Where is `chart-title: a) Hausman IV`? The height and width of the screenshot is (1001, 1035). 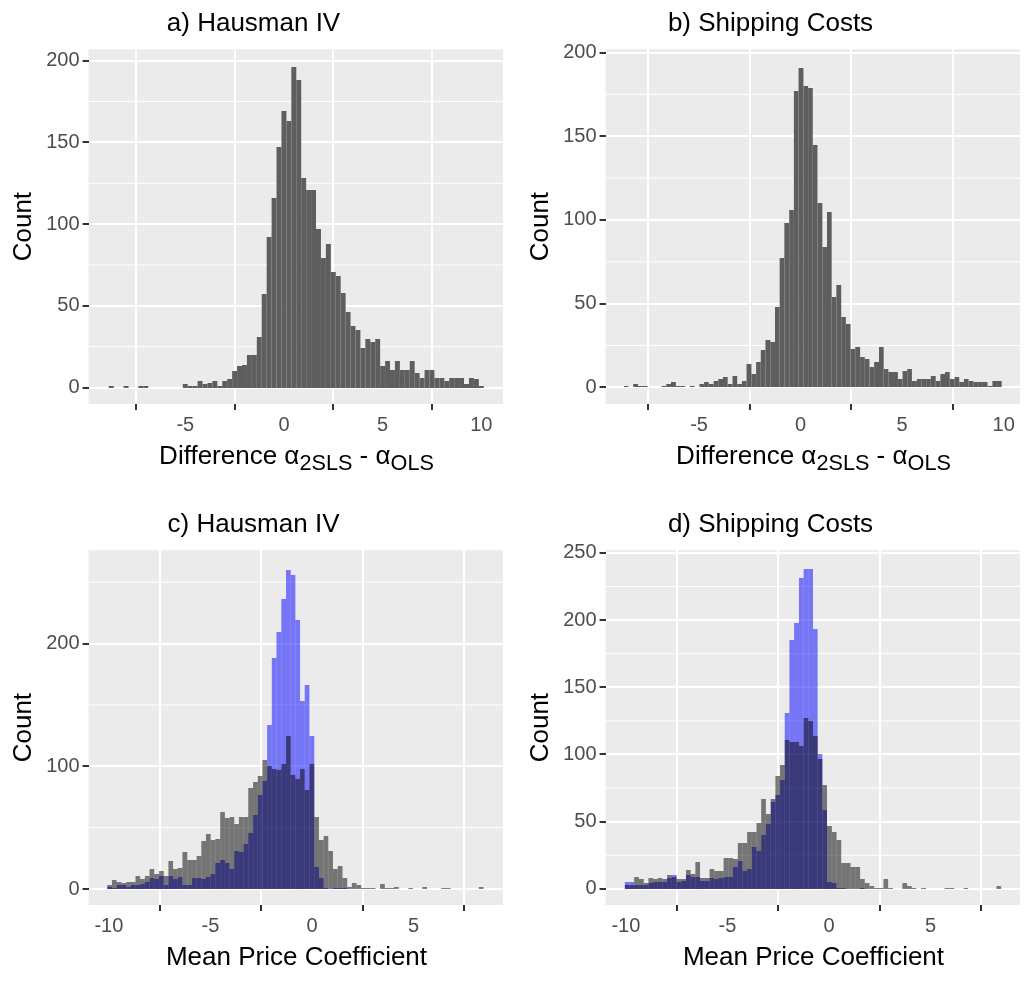
chart-title: a) Hausman IV is located at coordinates (253, 21).